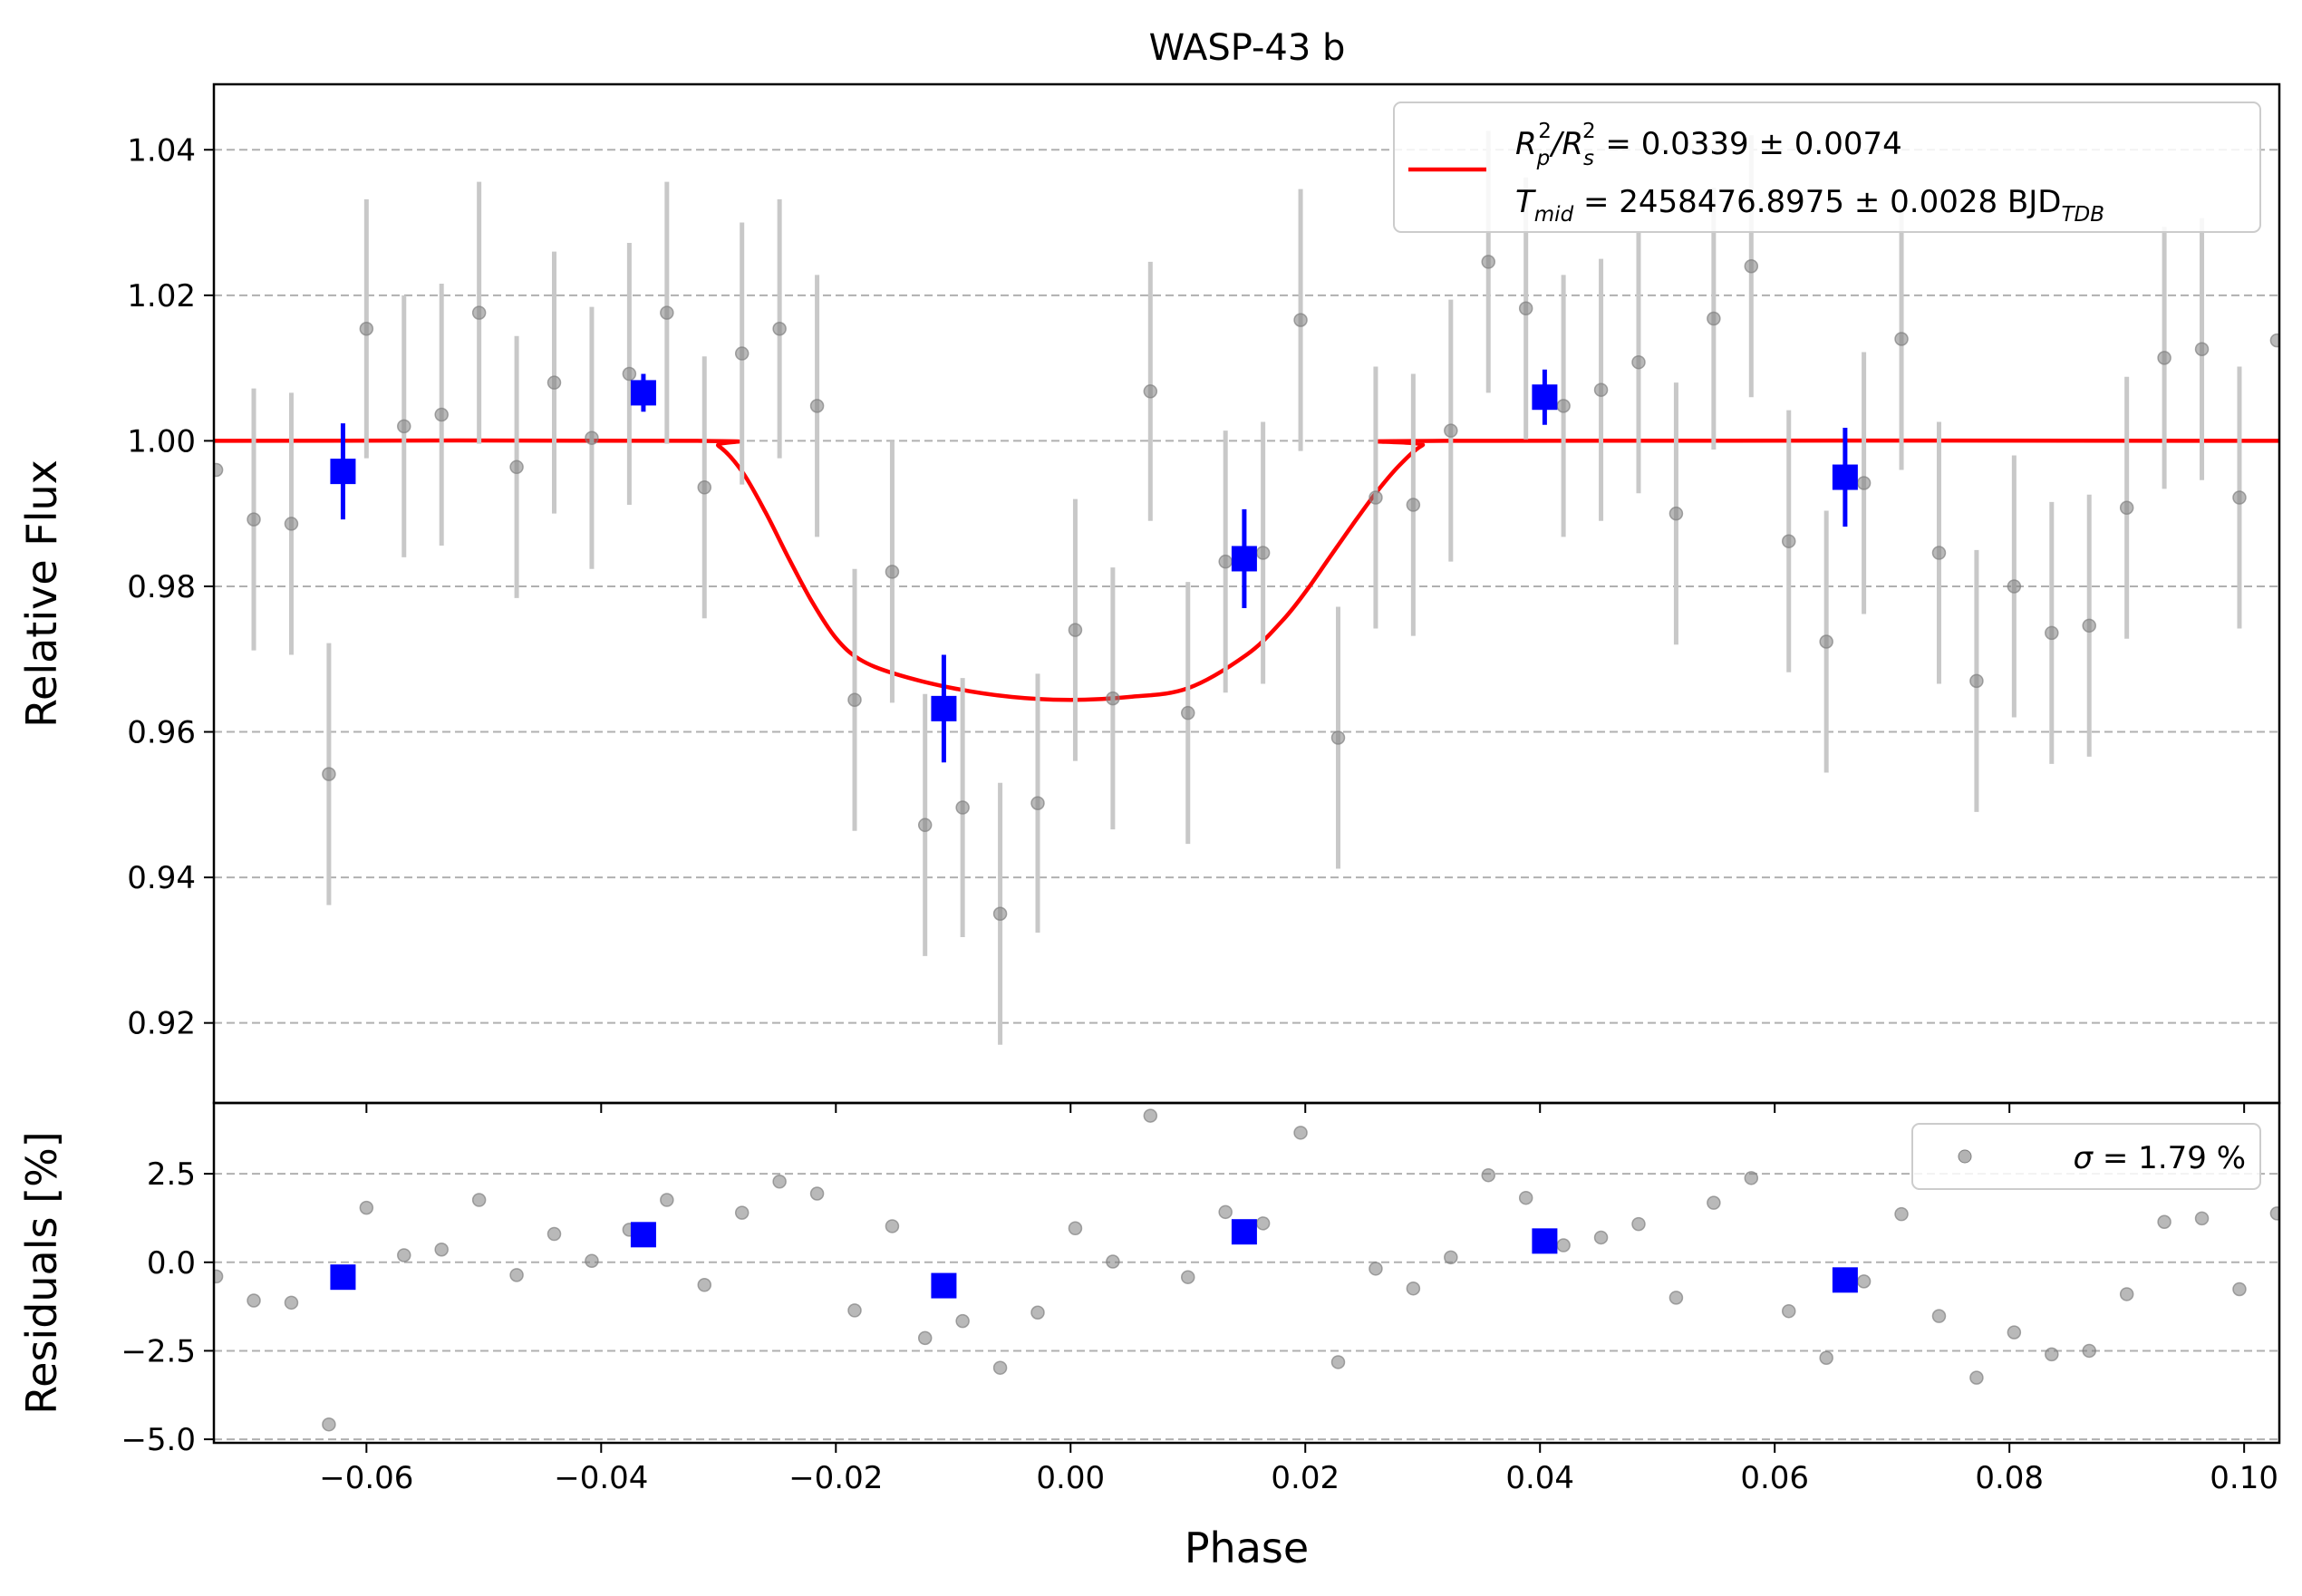 Image resolution: width=2302 pixels, height=1596 pixels. I want to click on x-tick-label: 0.02, so click(1306, 1478).